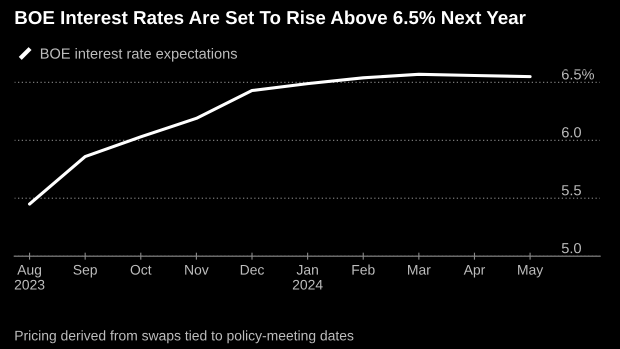  What do you see at coordinates (531, 271) in the screenshot?
I see `x-tick-label: May` at bounding box center [531, 271].